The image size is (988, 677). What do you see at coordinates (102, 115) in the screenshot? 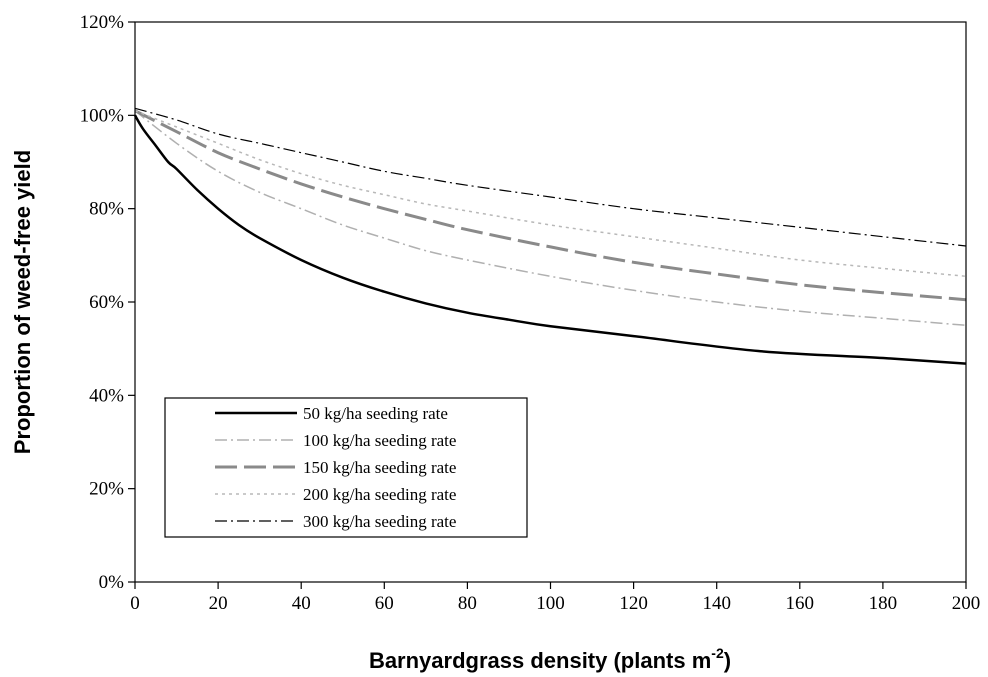
I see `y-tick-label: 100%` at bounding box center [102, 115].